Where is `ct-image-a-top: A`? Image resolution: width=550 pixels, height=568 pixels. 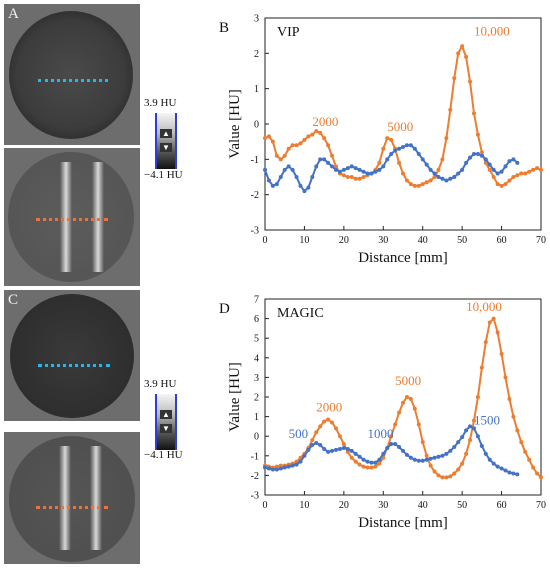
ct-image-a-top: A is located at coordinates (72, 74).